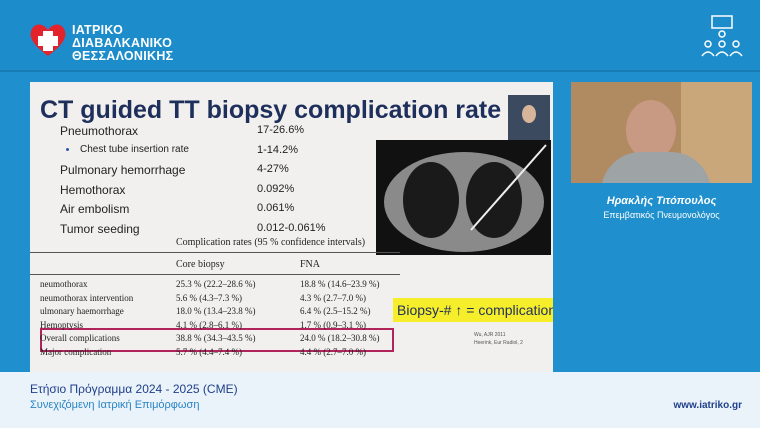 The height and width of the screenshot is (428, 760). Describe the element at coordinates (87, 297) in the screenshot. I see `table-cell: neumothorax intervention` at that location.